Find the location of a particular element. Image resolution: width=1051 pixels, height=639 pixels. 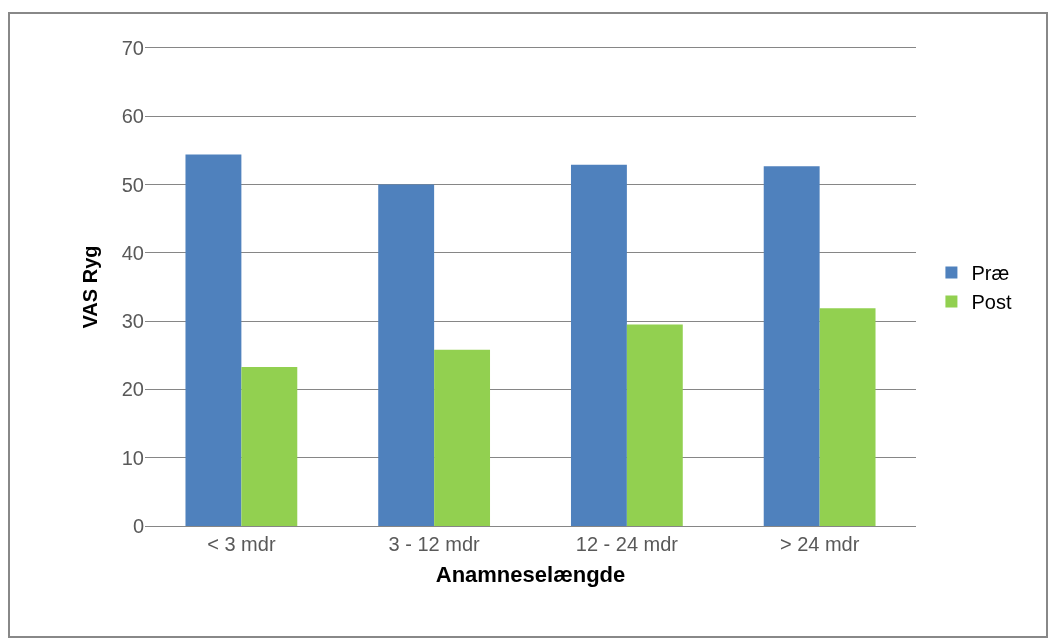

y-tick-label: 0 is located at coordinates (138, 526).